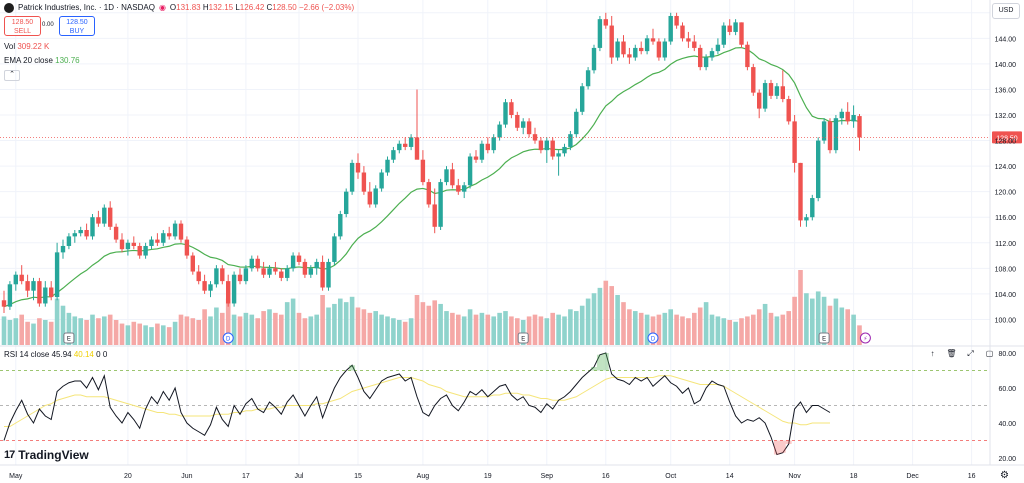  What do you see at coordinates (162, 7) in the screenshot?
I see `eye-icon: ◉` at bounding box center [162, 7].